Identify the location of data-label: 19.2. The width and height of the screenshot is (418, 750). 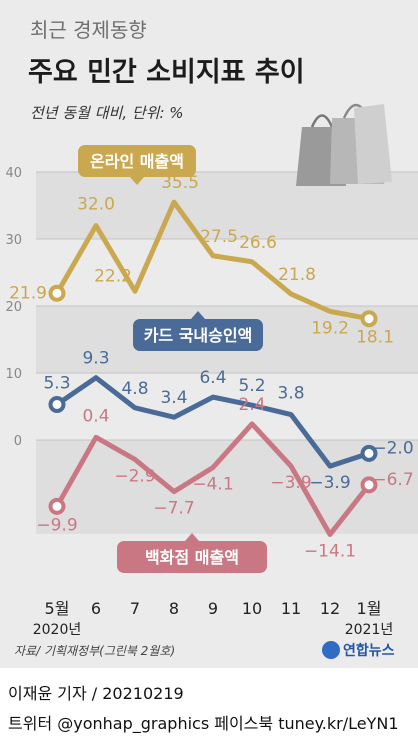
(330, 328).